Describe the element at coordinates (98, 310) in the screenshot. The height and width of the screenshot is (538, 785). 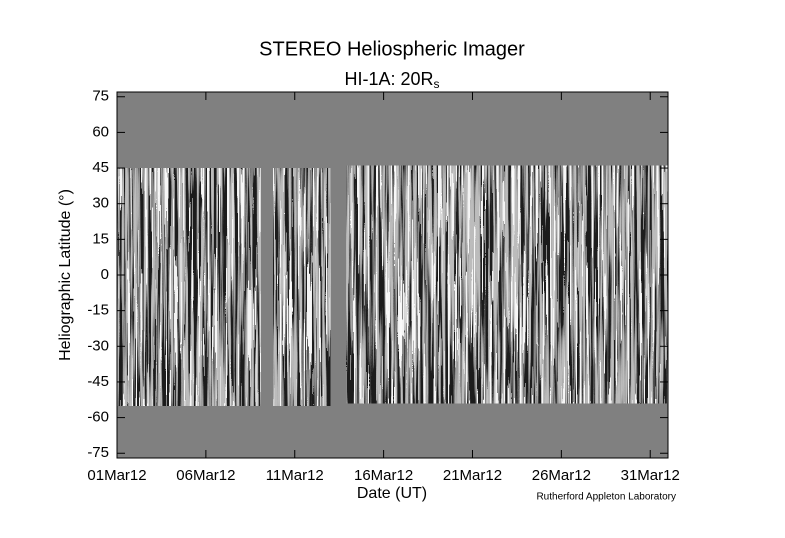
I see `y-tick-label: -15` at that location.